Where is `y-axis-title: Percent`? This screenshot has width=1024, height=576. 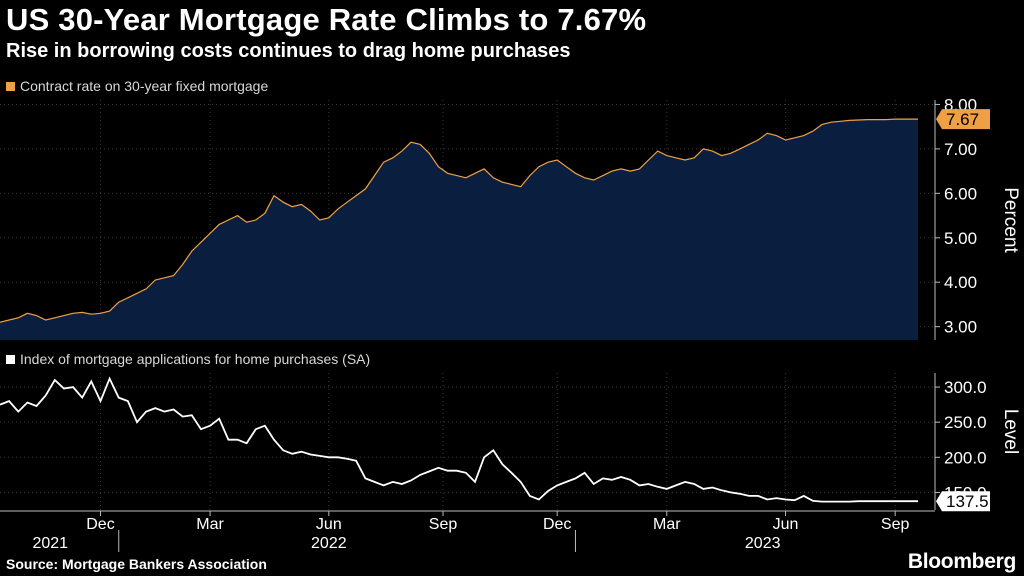 y-axis-title: Percent is located at coordinates (1010, 220).